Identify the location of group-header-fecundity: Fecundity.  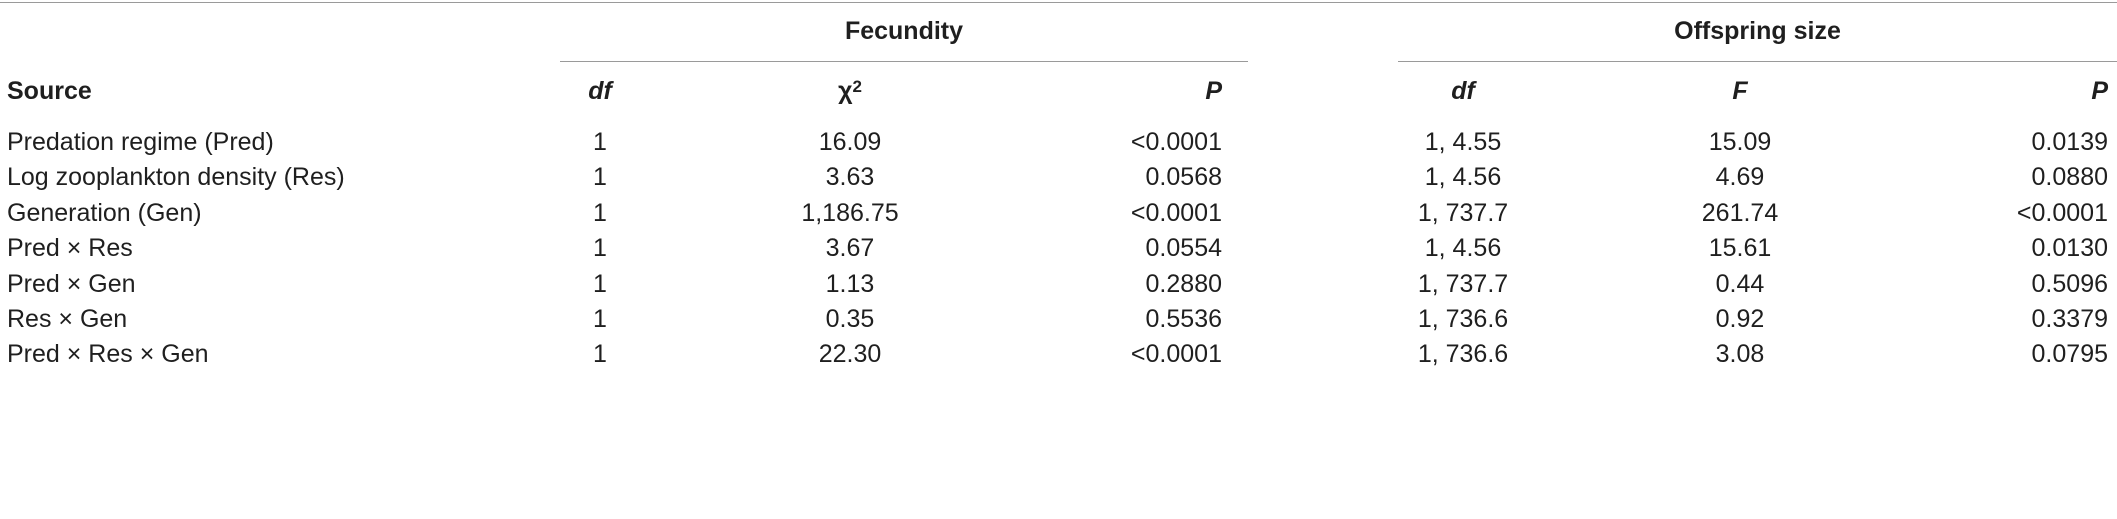
(904, 31).